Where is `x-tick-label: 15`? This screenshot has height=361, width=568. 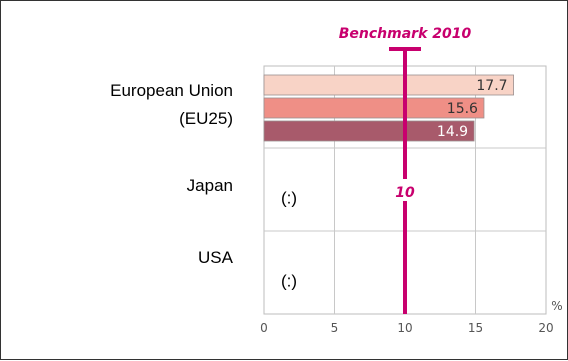
x-tick-label: 15 is located at coordinates (475, 328).